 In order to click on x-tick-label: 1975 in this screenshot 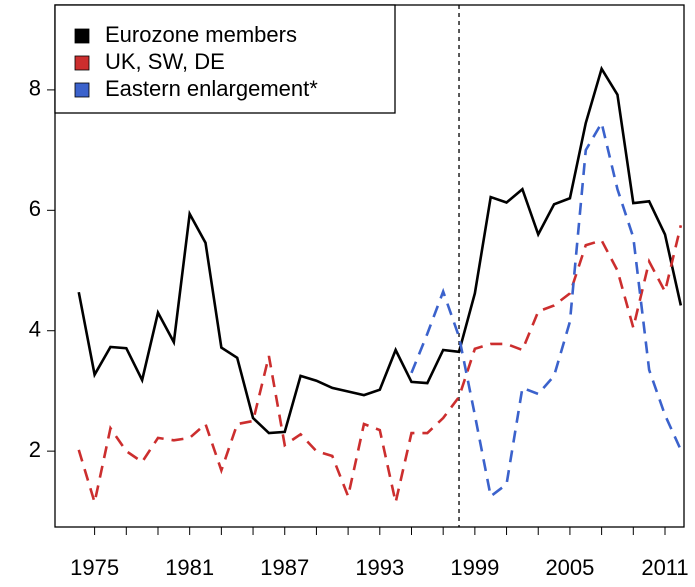, I will do `click(94, 567)`.